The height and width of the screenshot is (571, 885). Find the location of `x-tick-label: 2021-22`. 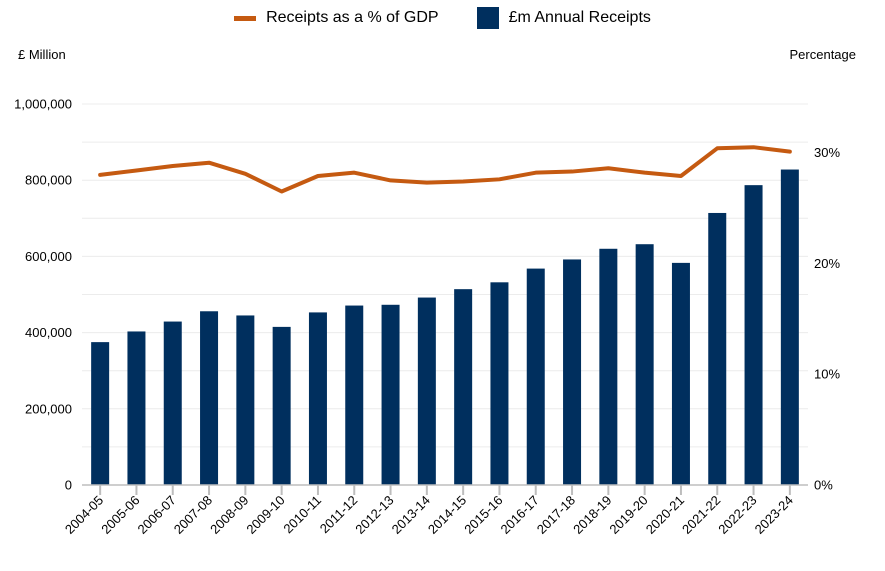

x-tick-label: 2021-22 is located at coordinates (701, 515).